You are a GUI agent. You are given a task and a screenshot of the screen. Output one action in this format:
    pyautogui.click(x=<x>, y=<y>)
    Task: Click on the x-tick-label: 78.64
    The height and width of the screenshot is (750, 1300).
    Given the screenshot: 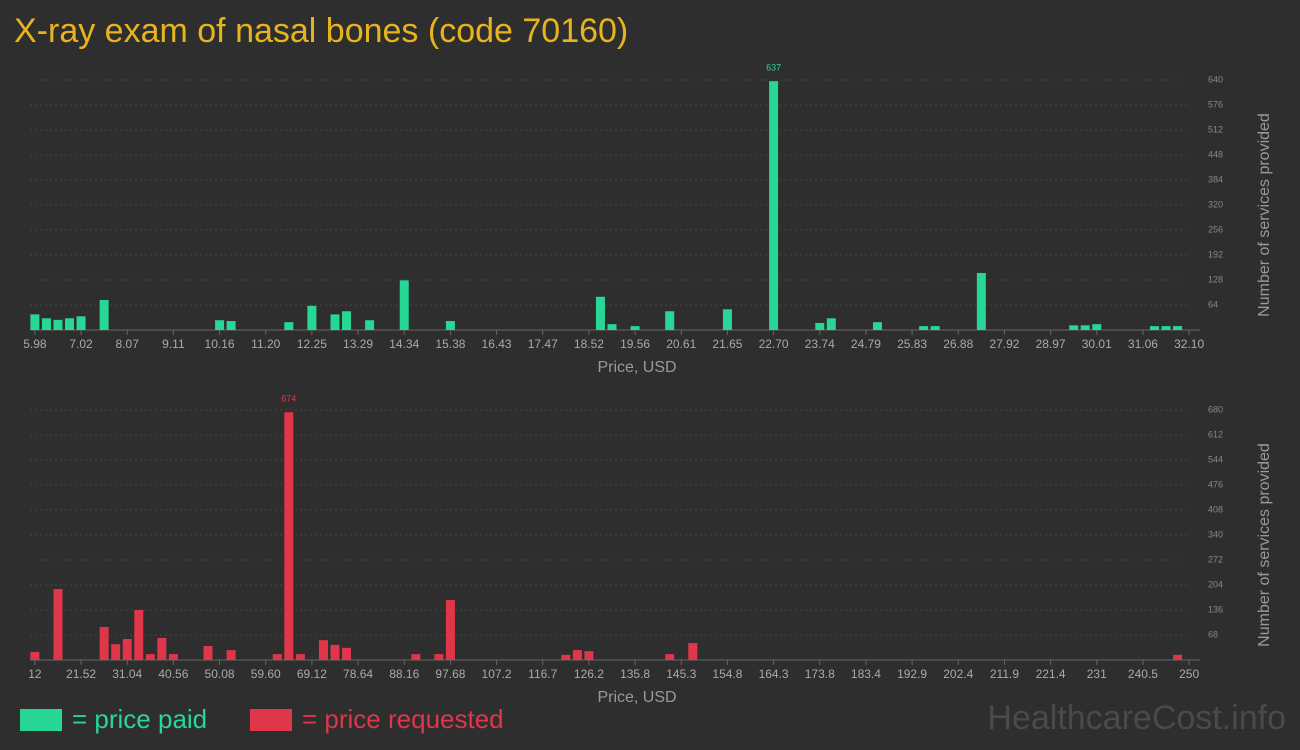 What is the action you would take?
    pyautogui.click(x=358, y=674)
    